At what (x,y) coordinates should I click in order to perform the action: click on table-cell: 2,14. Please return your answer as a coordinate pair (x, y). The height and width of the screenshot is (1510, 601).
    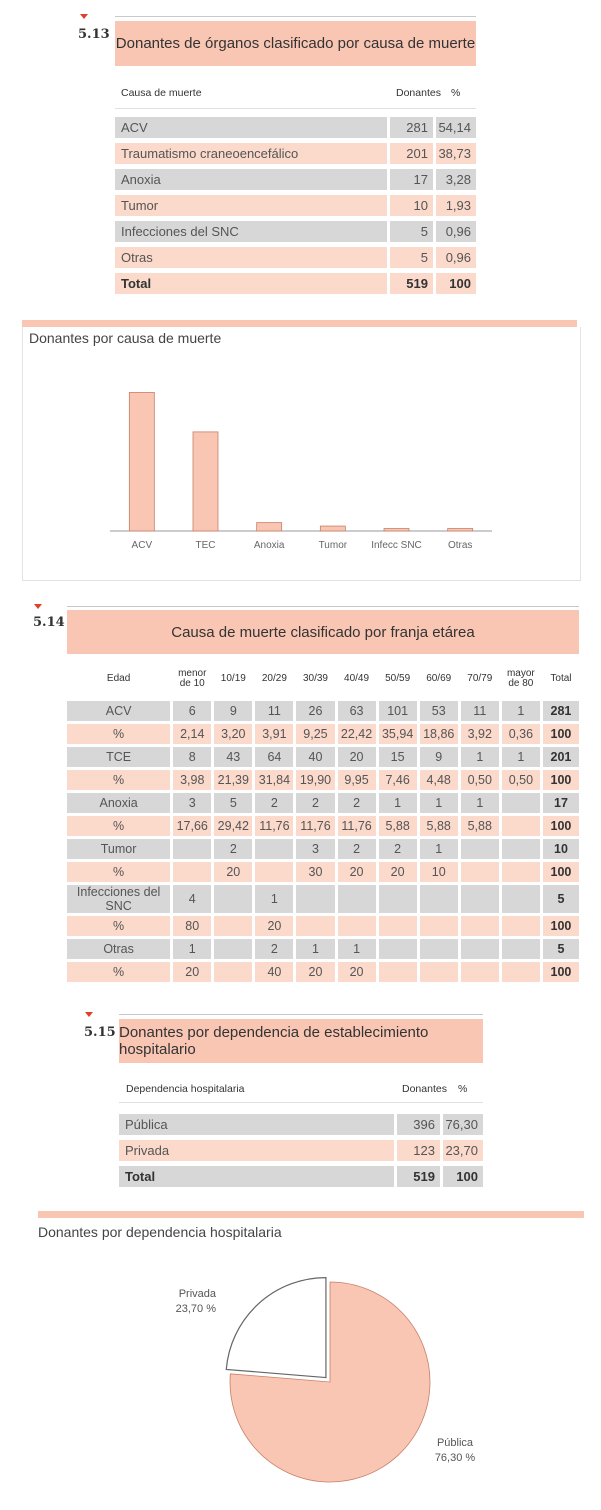
    Looking at the image, I should click on (192, 734).